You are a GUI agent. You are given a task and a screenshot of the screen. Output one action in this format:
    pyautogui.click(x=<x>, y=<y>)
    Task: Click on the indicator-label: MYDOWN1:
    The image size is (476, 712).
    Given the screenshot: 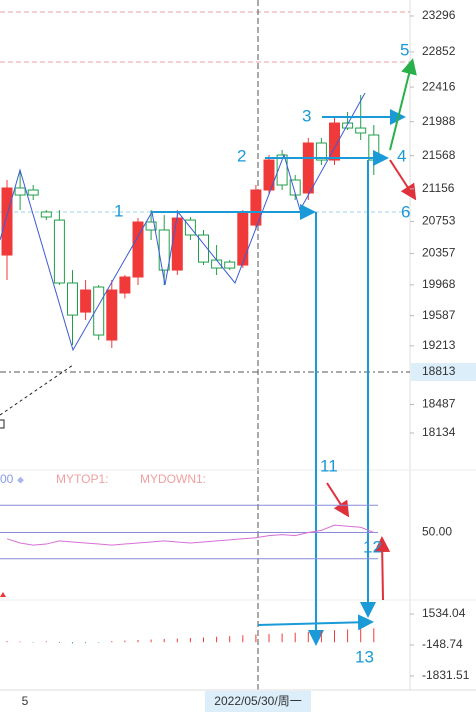 What is the action you would take?
    pyautogui.click(x=173, y=479)
    